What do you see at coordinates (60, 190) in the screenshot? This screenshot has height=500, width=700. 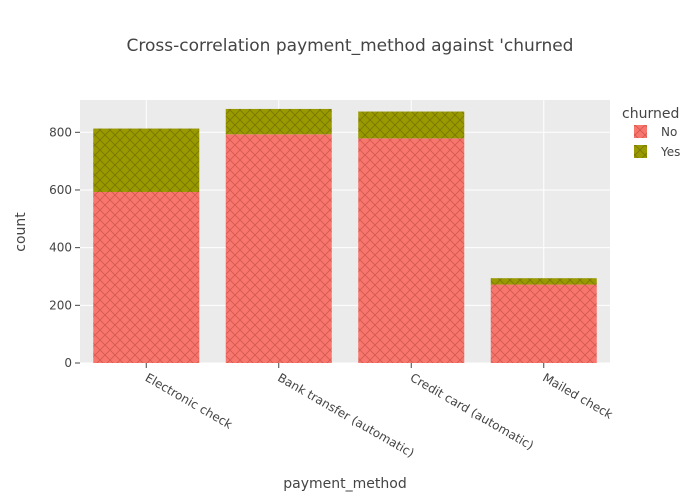 I see `y-tick-label: 600` at bounding box center [60, 190].